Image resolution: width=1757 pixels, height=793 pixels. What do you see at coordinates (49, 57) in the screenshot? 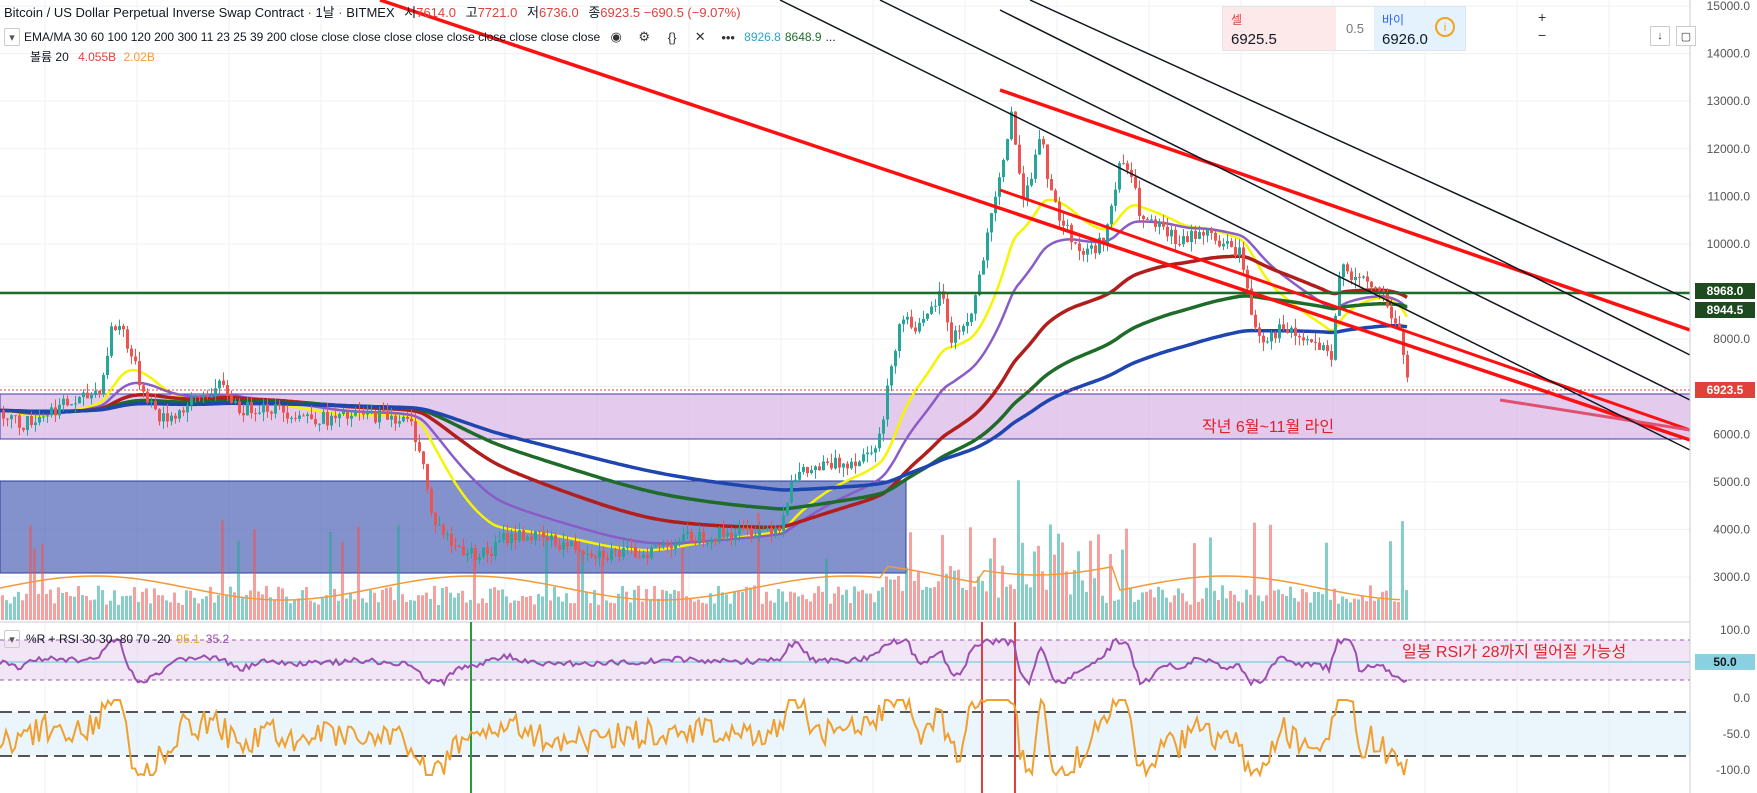
I see `volume-label: 볼륨 20` at bounding box center [49, 57].